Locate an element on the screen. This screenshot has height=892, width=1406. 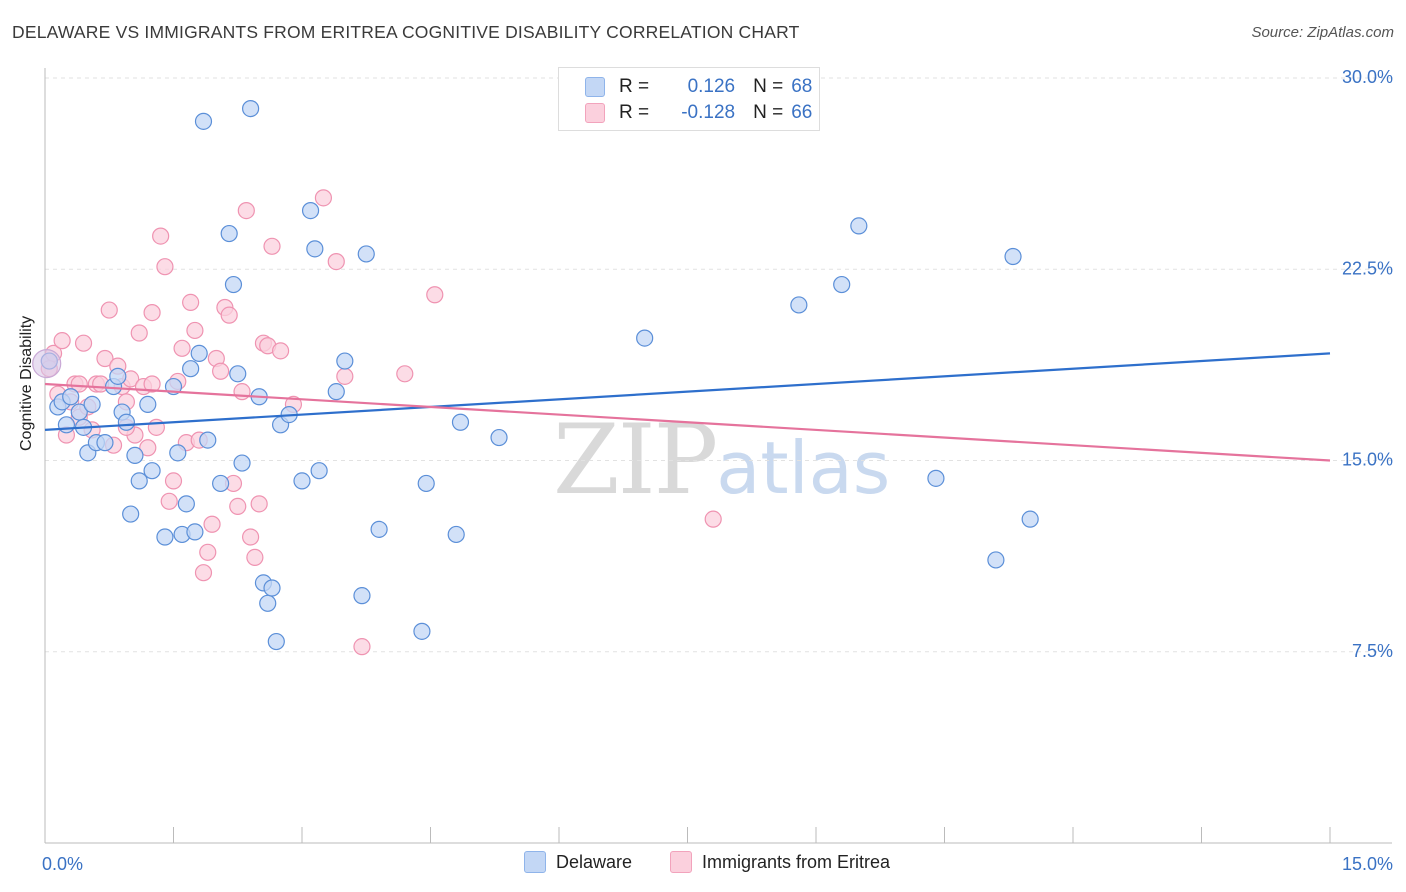
legend-n-value-eritrea: 66 is located at coordinates (802, 112).